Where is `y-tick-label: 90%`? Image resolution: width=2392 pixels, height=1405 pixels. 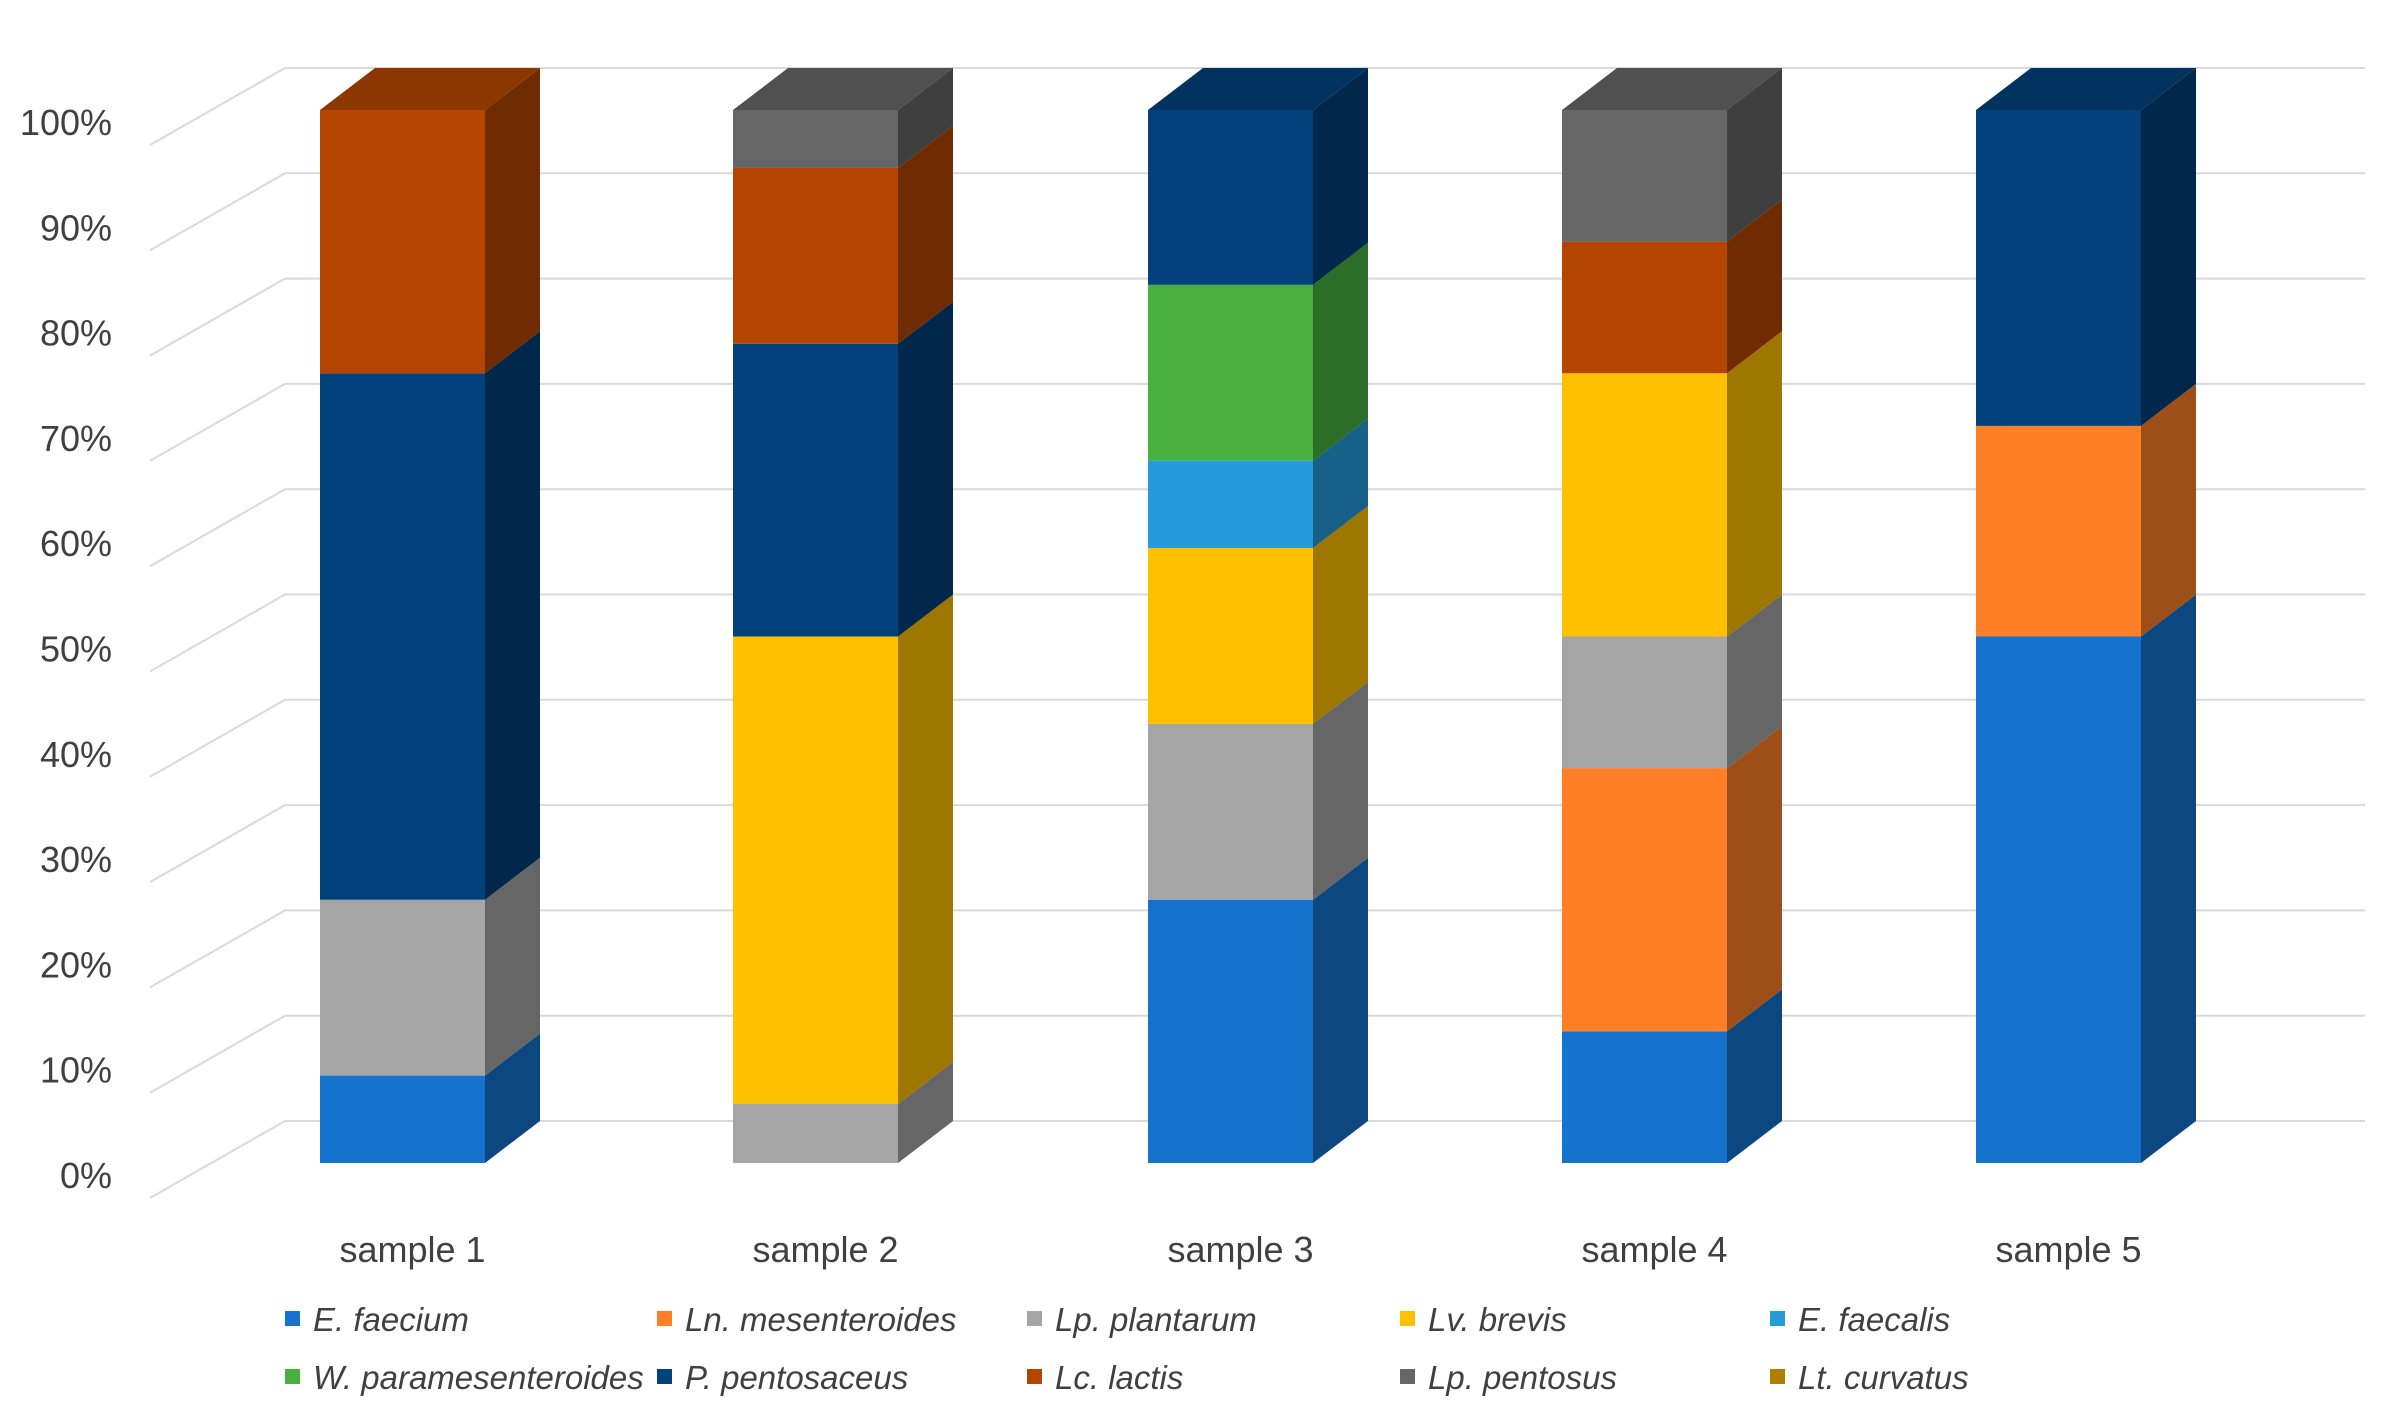
y-tick-label: 90% is located at coordinates (76, 227).